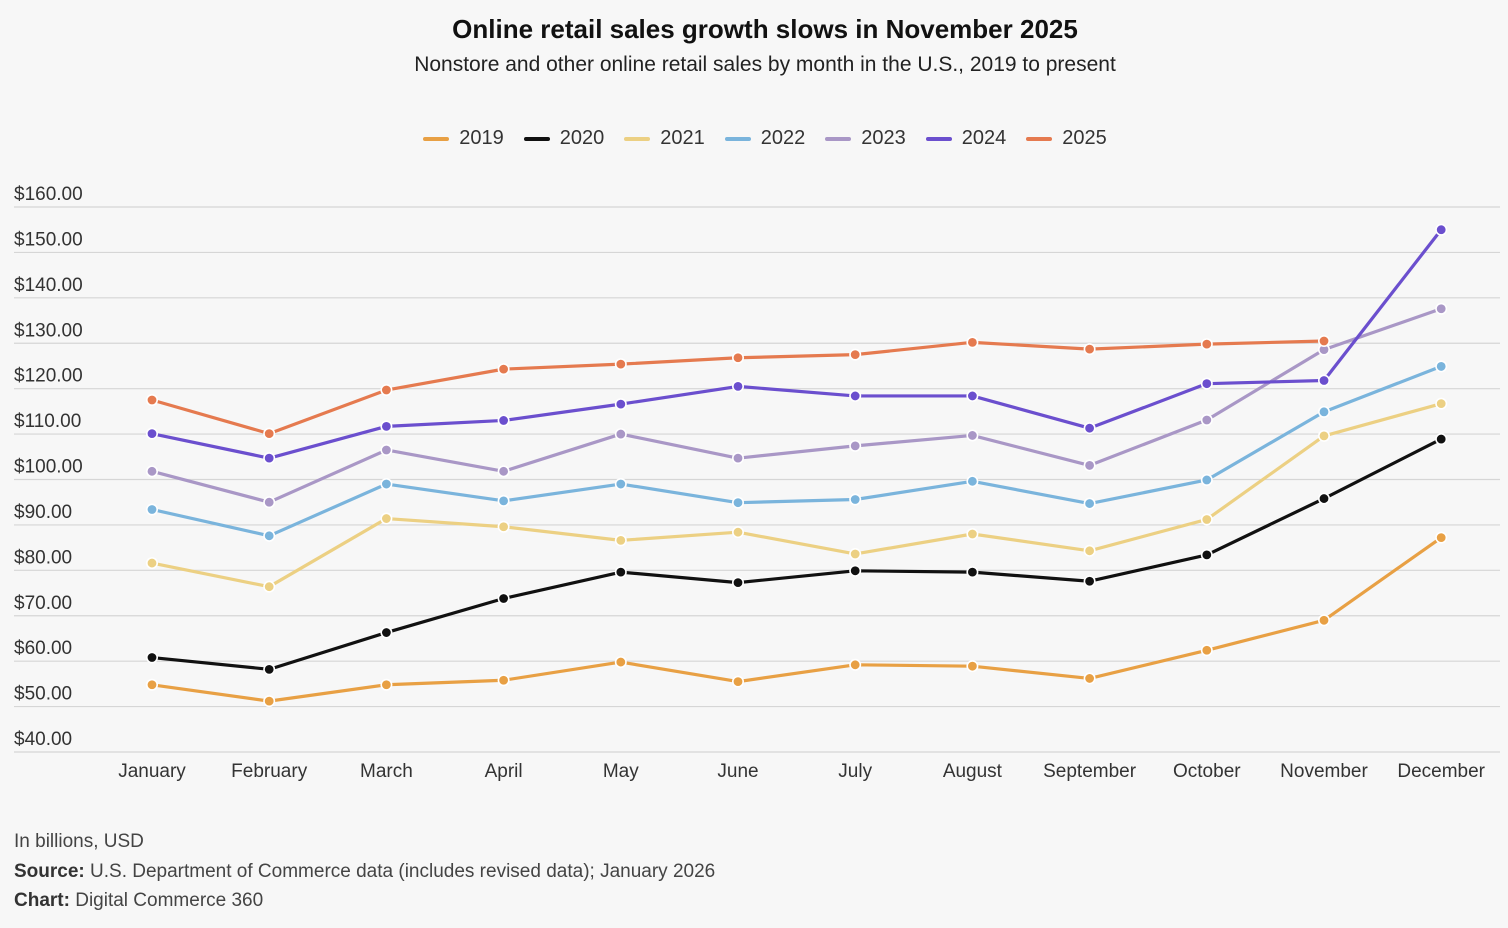  What do you see at coordinates (783, 138) in the screenshot?
I see `legend-label: 2022` at bounding box center [783, 138].